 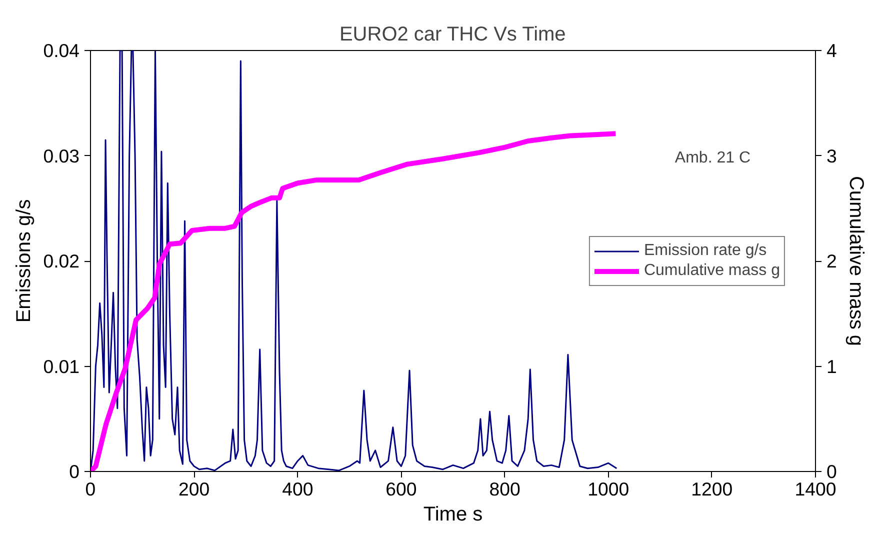 I want to click on y2-axis-title: Cumulative mass g, so click(x=855, y=261).